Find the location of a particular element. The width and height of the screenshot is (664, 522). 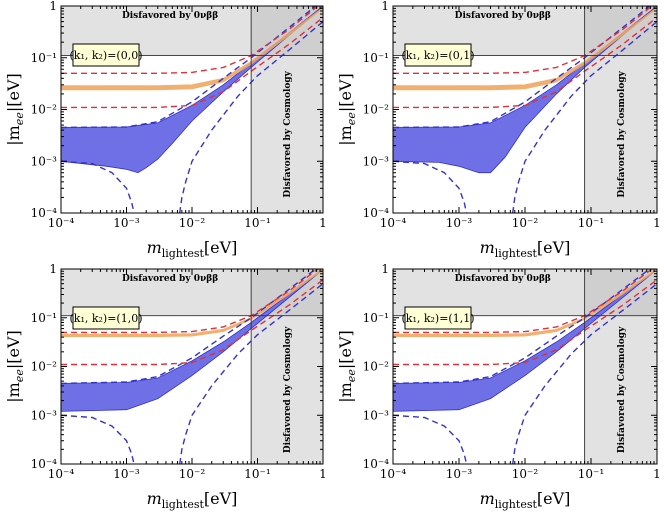

case-label: (k₁, k₂)=(1,0) is located at coordinates (105, 318).